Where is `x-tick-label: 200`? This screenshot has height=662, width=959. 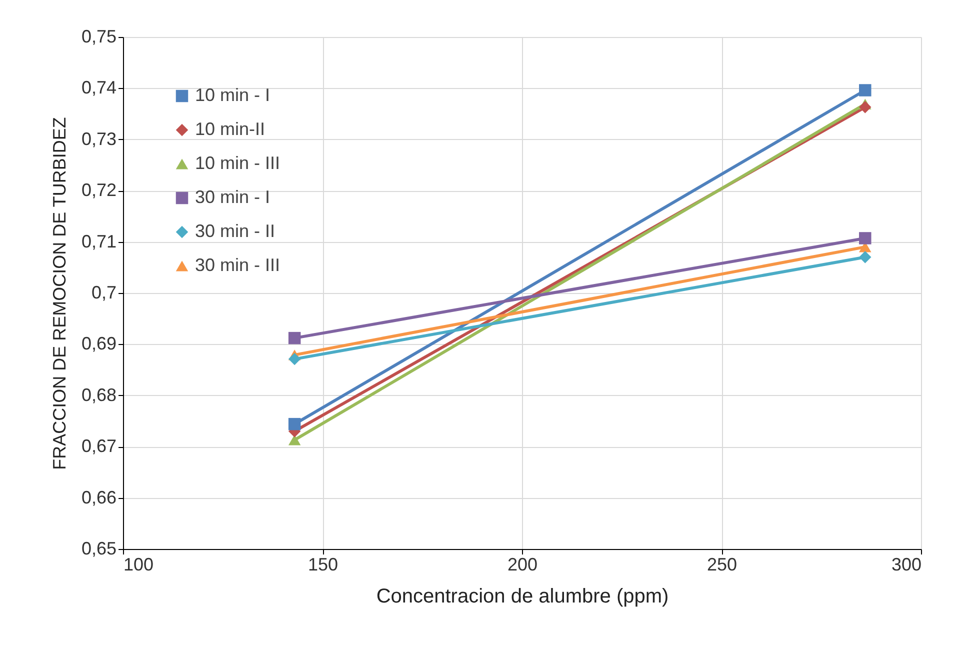
x-tick-label: 200 is located at coordinates (522, 564).